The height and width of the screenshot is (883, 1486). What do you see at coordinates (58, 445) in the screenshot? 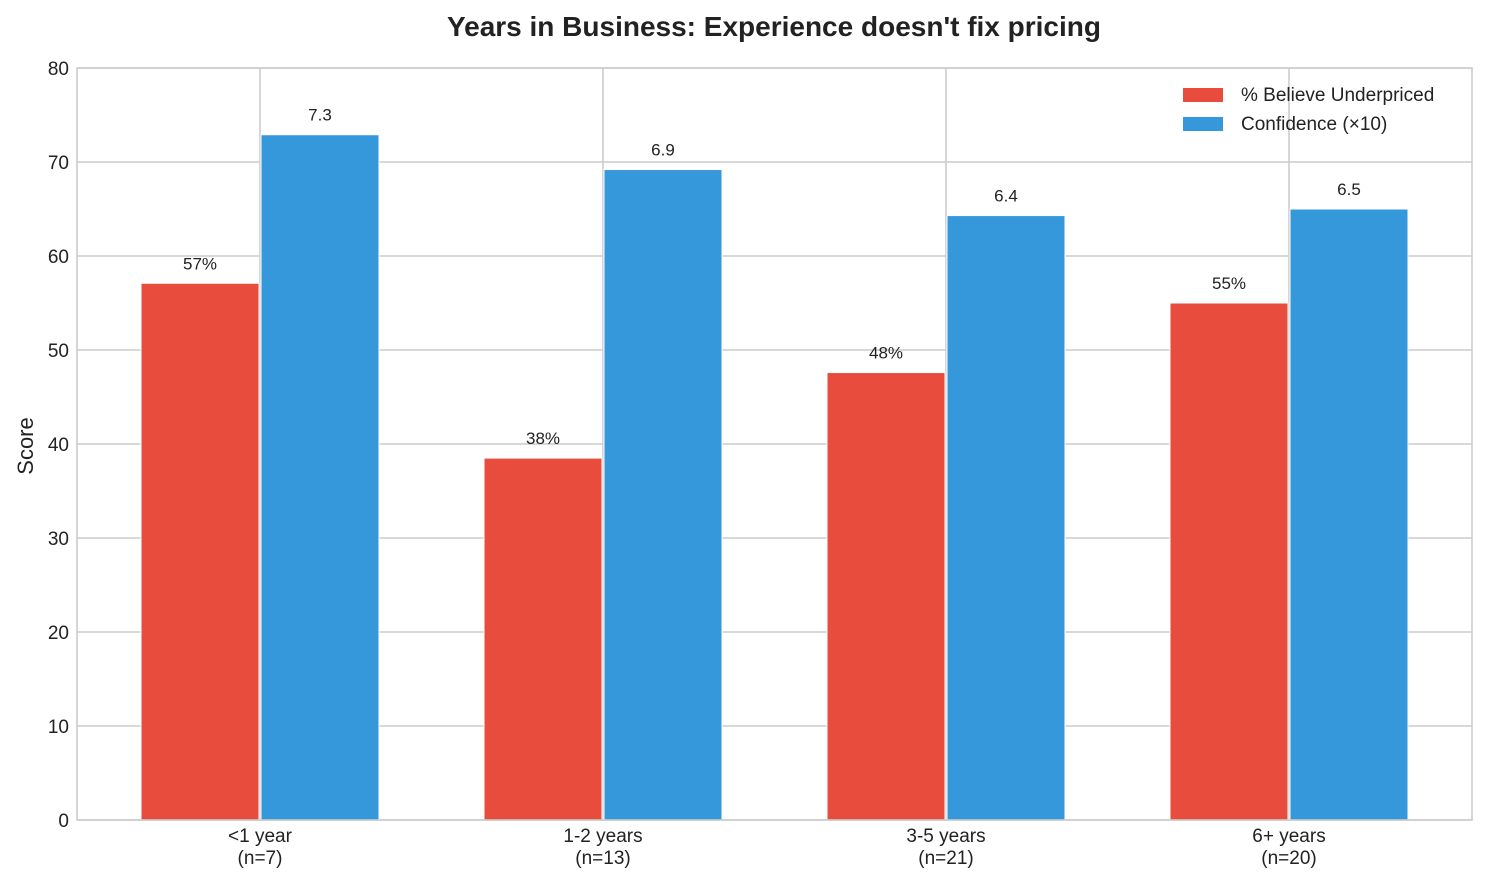
I see `y-tick-label: 40` at bounding box center [58, 445].